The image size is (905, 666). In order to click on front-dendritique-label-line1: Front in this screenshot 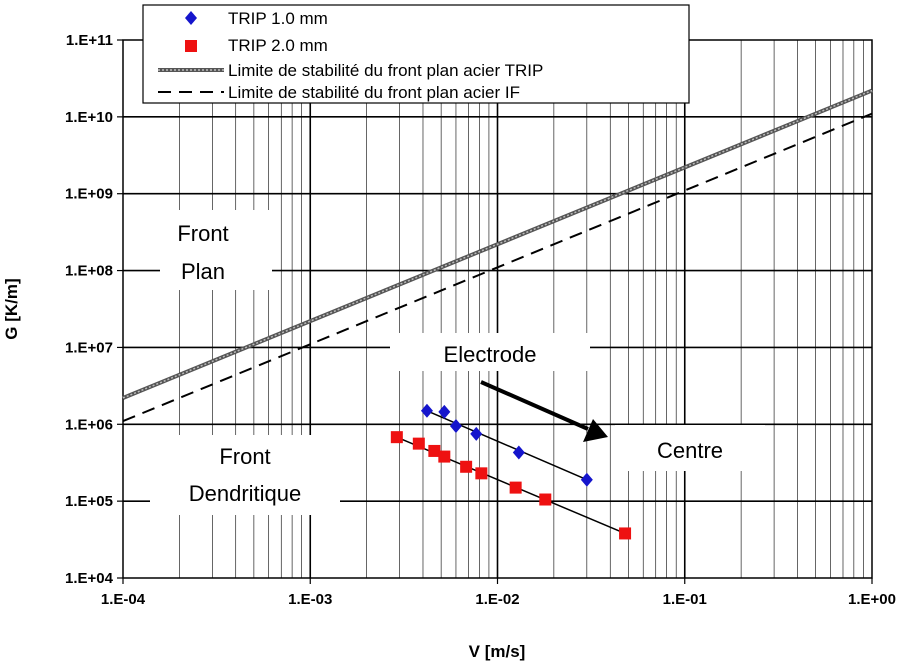, I will do `click(244, 456)`.